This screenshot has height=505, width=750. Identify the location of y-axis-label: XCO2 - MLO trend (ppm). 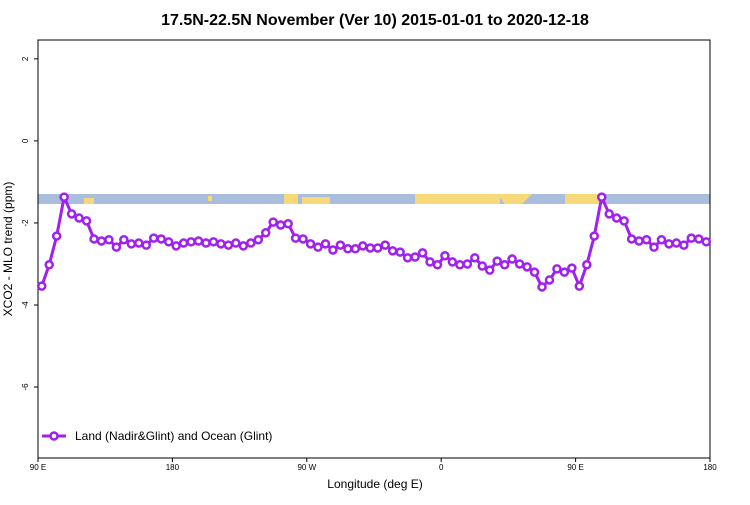
(8, 249).